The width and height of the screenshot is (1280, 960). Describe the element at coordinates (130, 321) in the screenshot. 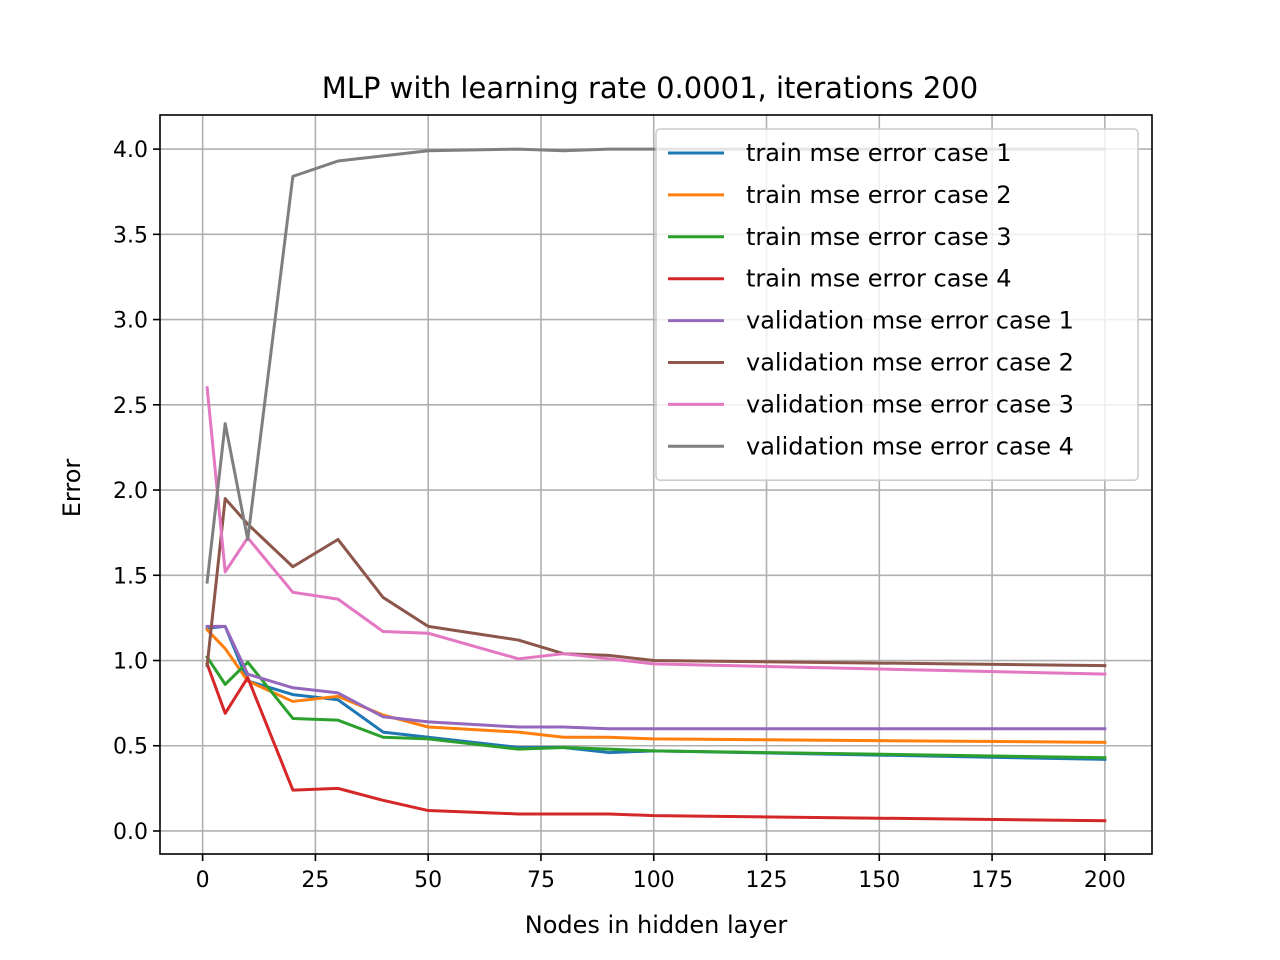

I see `y-tick-label: 3.0` at that location.